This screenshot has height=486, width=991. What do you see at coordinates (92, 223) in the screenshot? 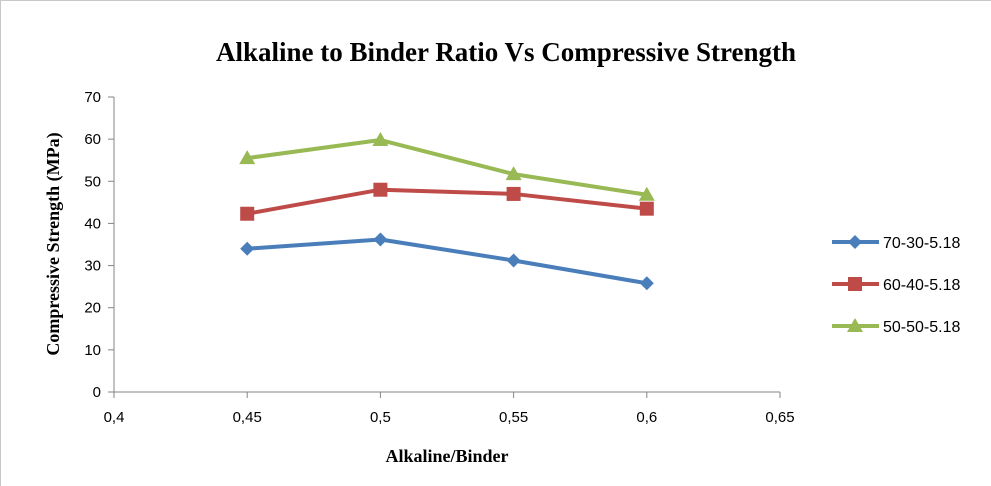
I see `y-tick-label: 40` at bounding box center [92, 223].